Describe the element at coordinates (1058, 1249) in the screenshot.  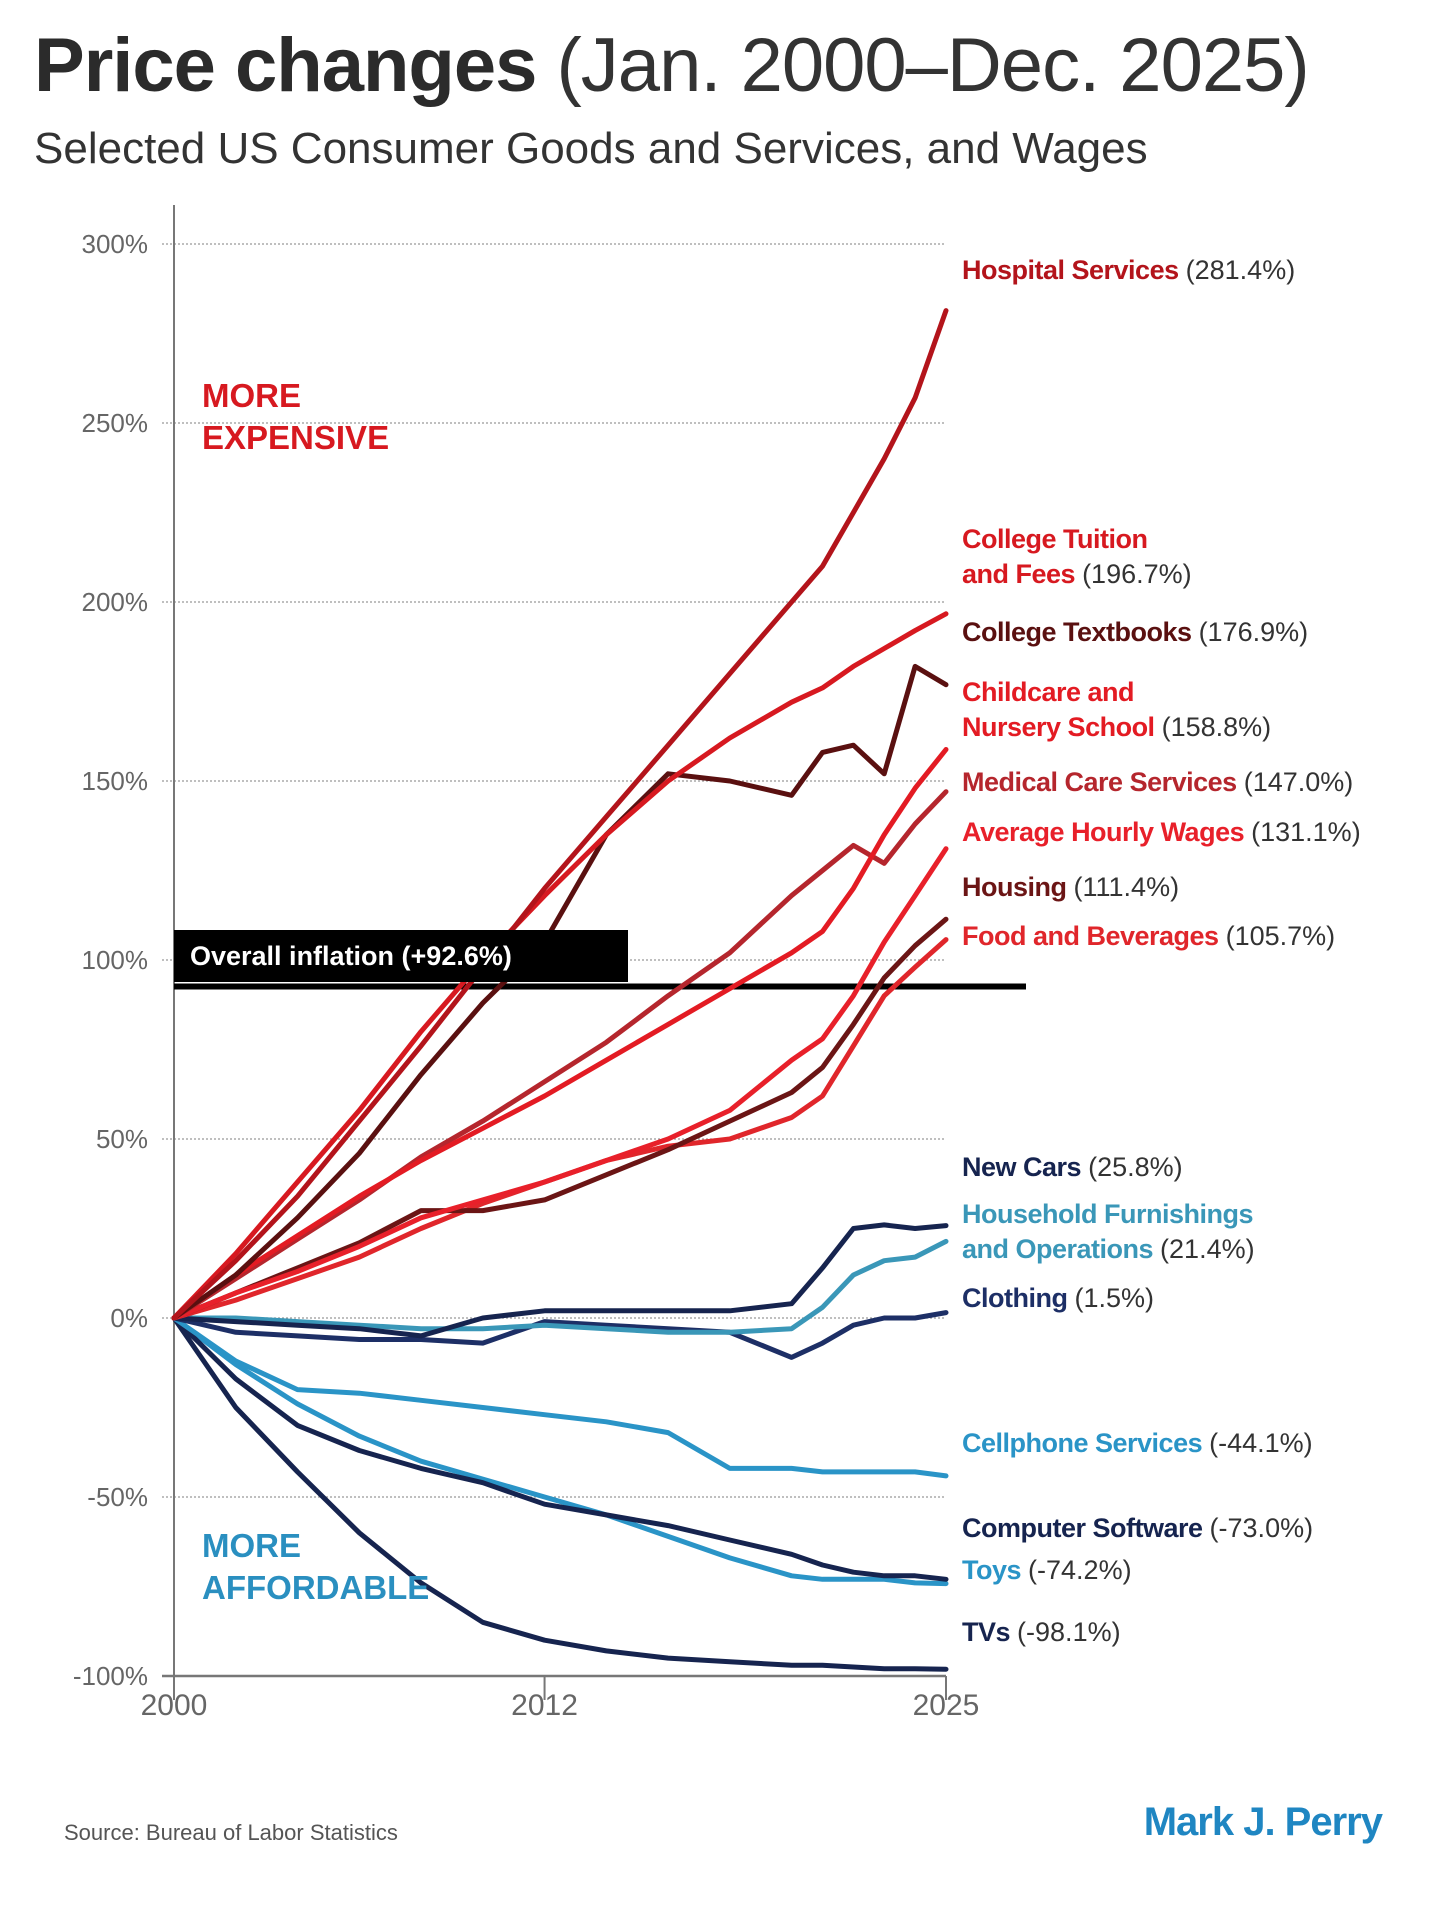
I see `series-label-name-line2: and Operations` at that location.